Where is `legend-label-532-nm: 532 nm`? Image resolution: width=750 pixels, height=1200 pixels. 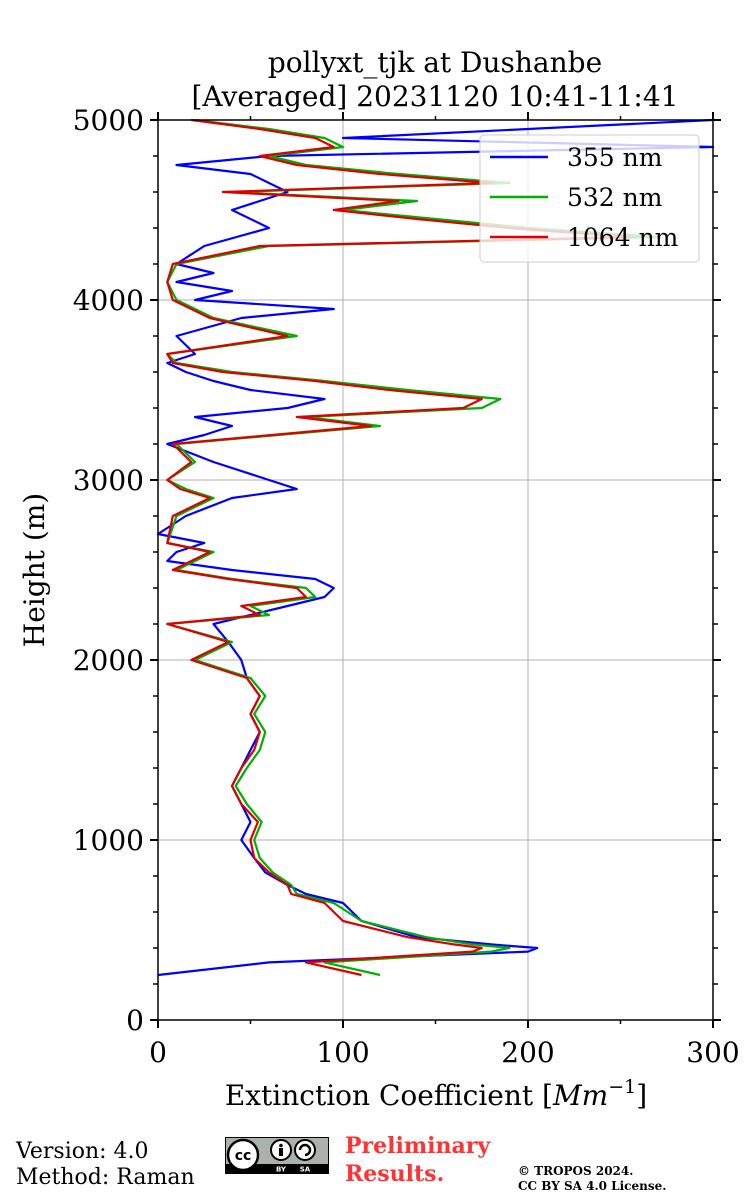 legend-label-532-nm: 532 nm is located at coordinates (615, 197).